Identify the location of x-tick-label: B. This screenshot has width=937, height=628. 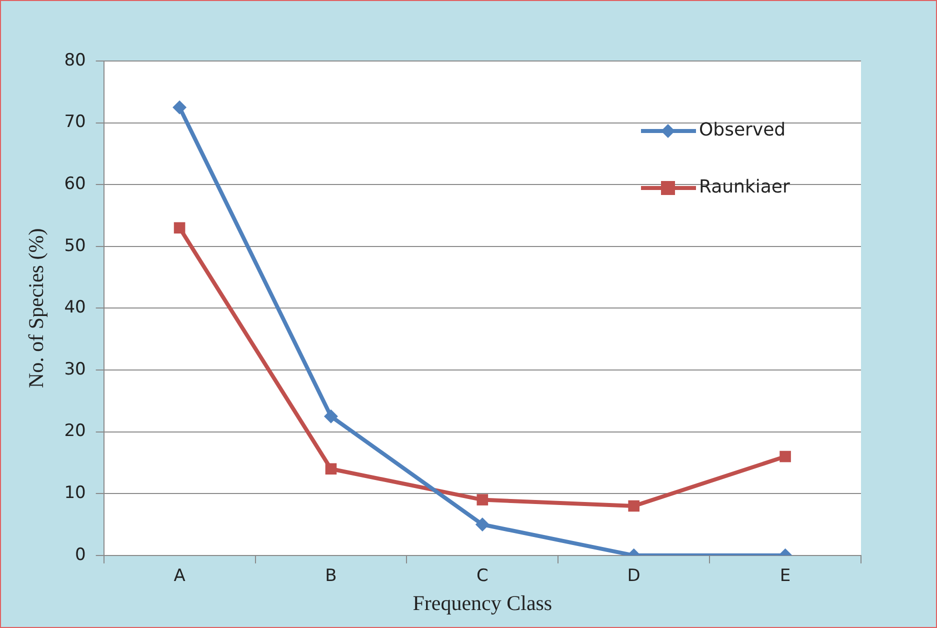
(331, 576).